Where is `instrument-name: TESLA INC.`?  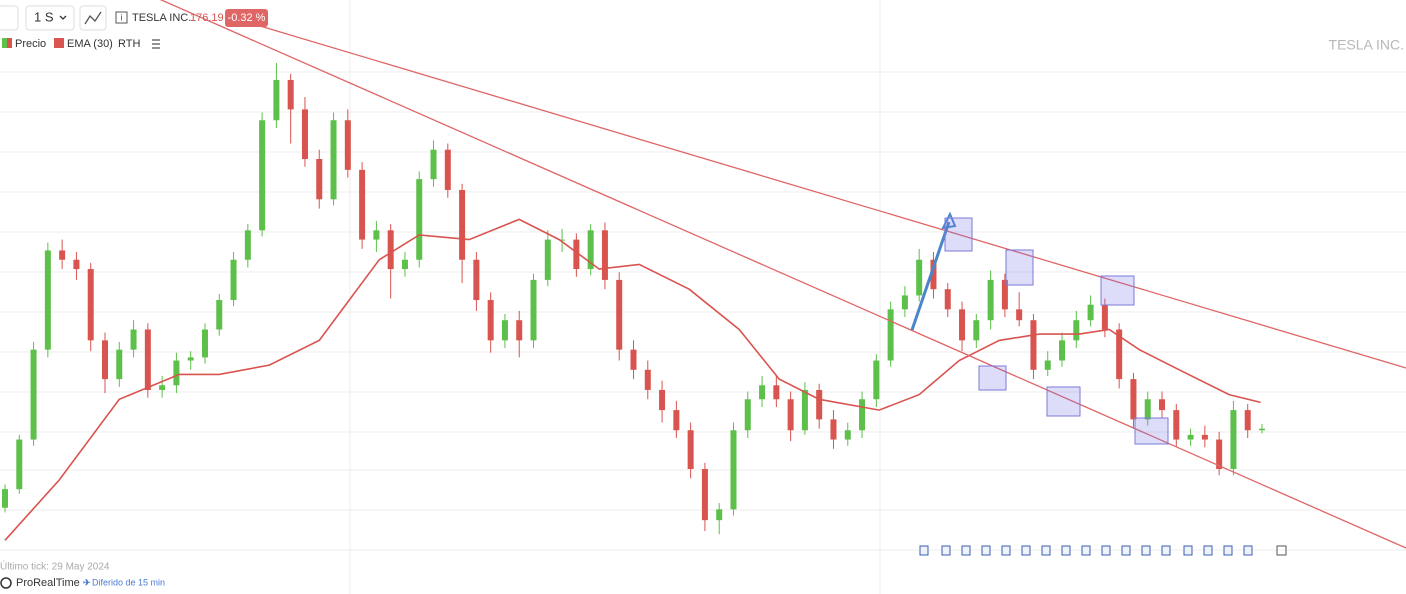
instrument-name: TESLA INC. is located at coordinates (161, 18).